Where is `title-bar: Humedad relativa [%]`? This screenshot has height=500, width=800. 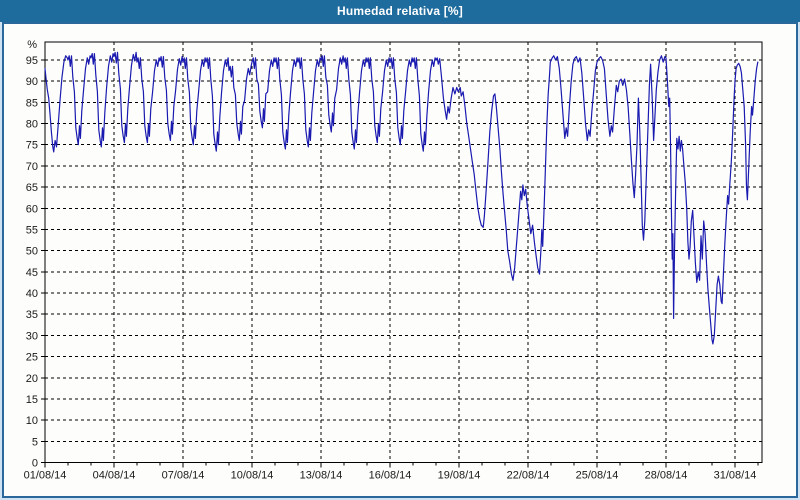 title-bar: Humedad relativa [%] is located at coordinates (400, 11).